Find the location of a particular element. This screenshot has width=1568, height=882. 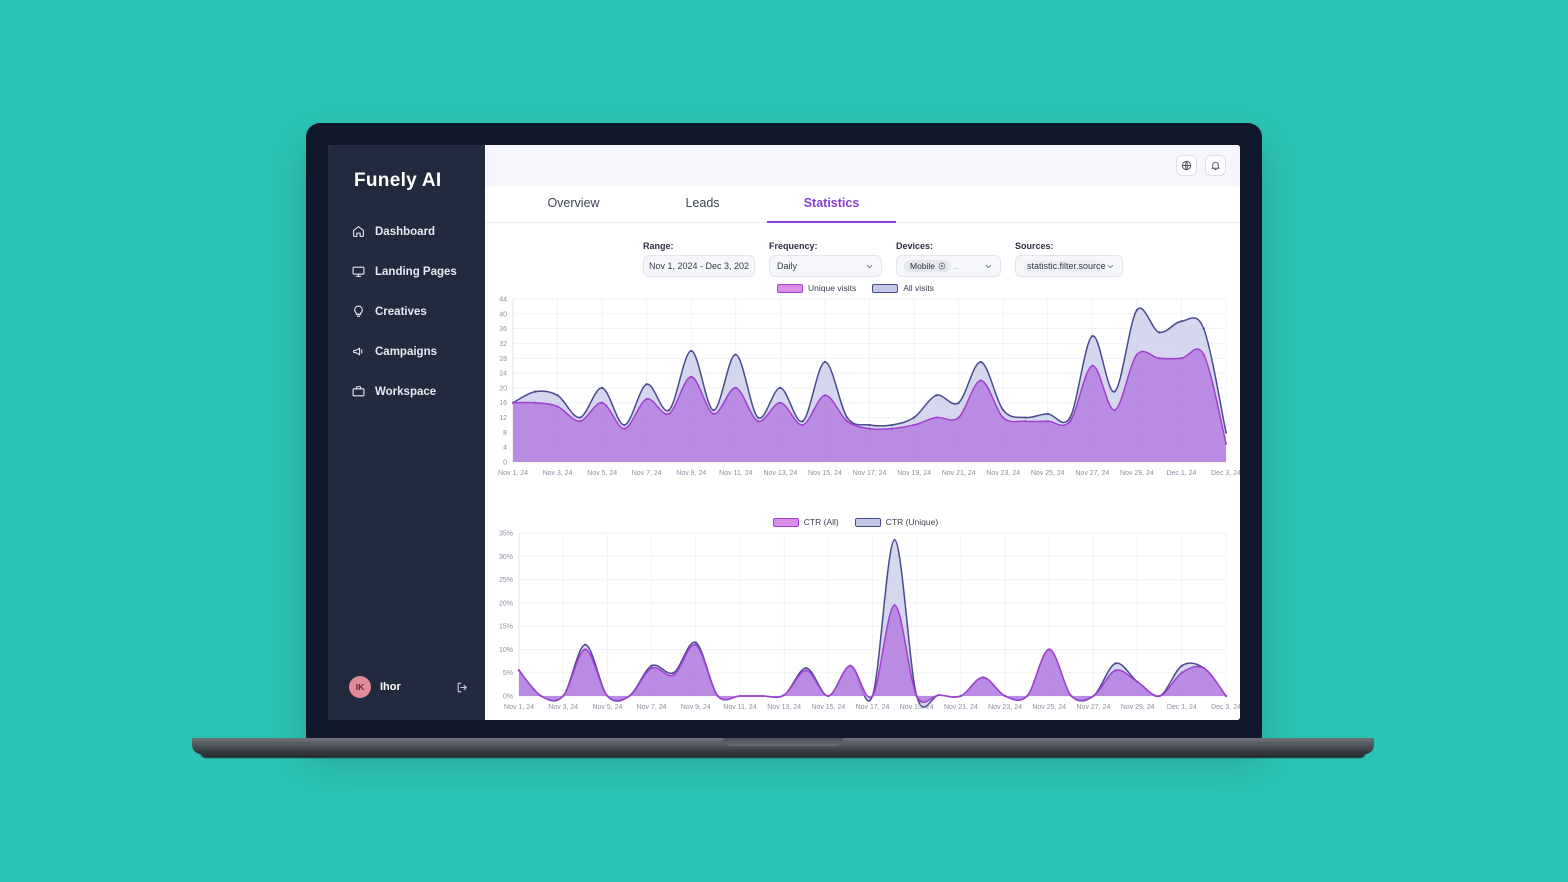

globe-icon is located at coordinates (1186, 165).